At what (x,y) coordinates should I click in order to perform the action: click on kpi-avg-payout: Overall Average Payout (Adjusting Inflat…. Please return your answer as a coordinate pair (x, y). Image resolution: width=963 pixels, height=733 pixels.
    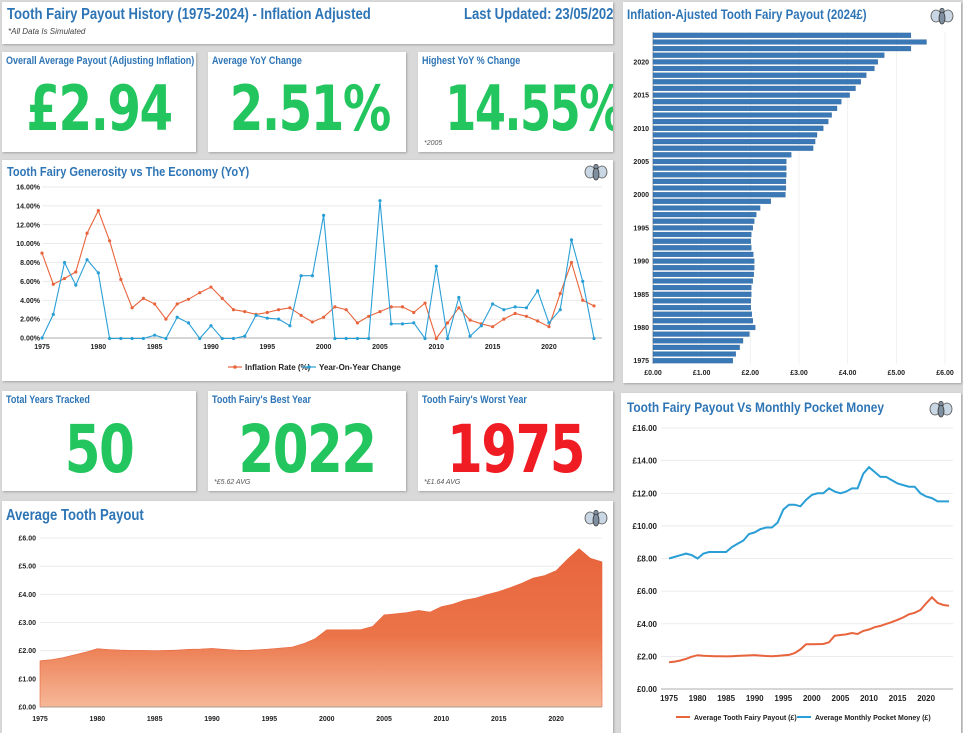
    Looking at the image, I should click on (99, 102).